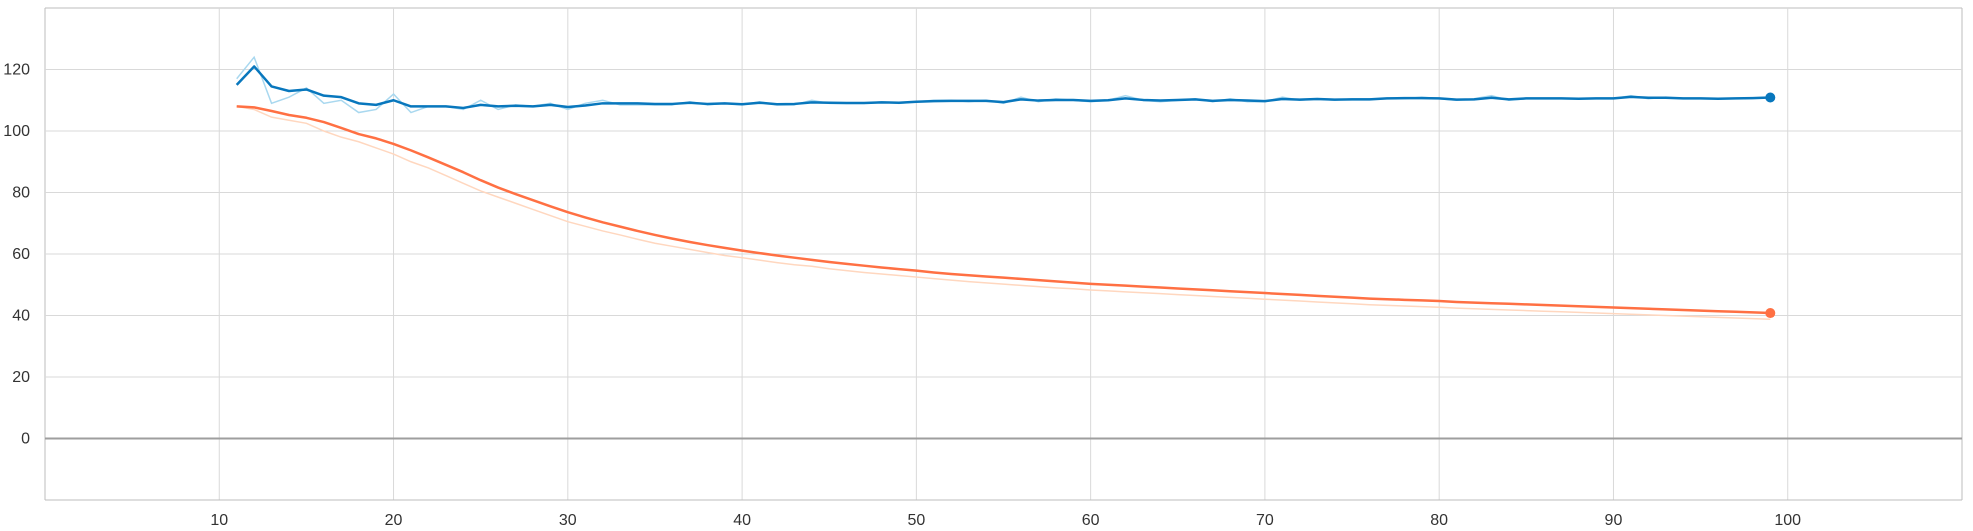 This screenshot has width=1973, height=531. I want to click on series-smoothed-line, so click(1003, 87).